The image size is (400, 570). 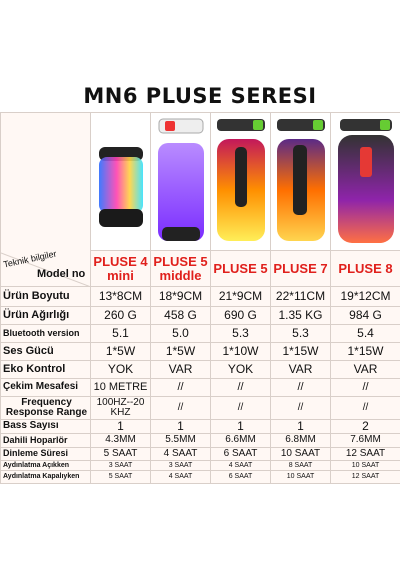 What do you see at coordinates (45, 387) in the screenshot?
I see `spec-label: Çekim Mesafesi` at bounding box center [45, 387].